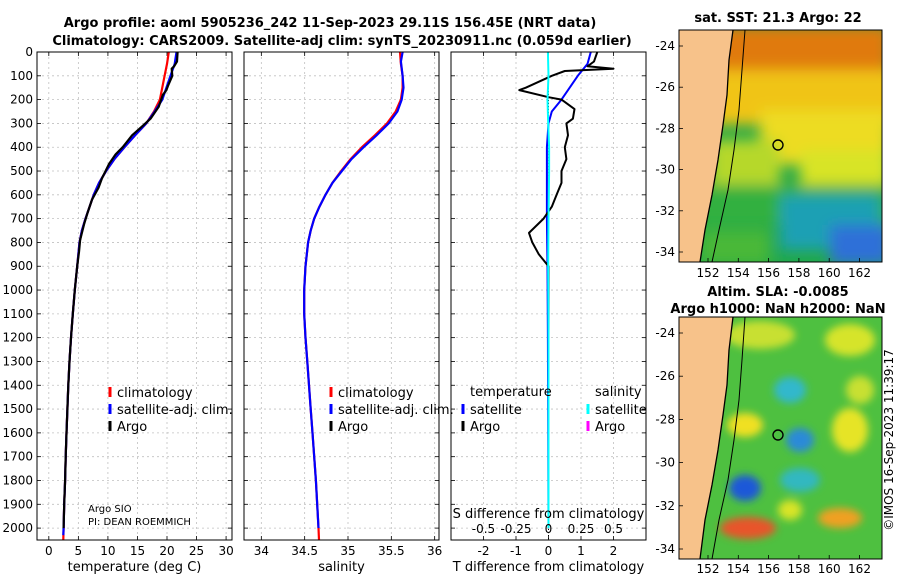 This screenshot has height=580, width=900. Describe the element at coordinates (483, 529) in the screenshot. I see `top-axis-tick-label: -0.5` at that location.